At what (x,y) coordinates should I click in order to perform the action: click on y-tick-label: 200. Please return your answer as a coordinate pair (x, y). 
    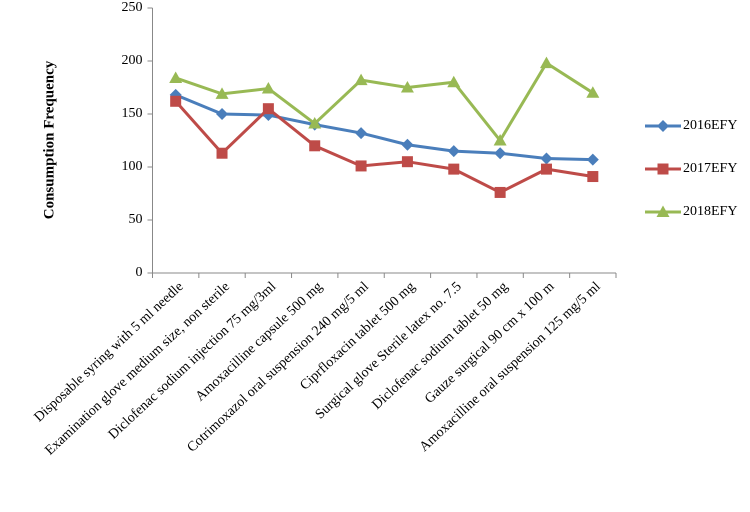
    Looking at the image, I should click on (132, 60).